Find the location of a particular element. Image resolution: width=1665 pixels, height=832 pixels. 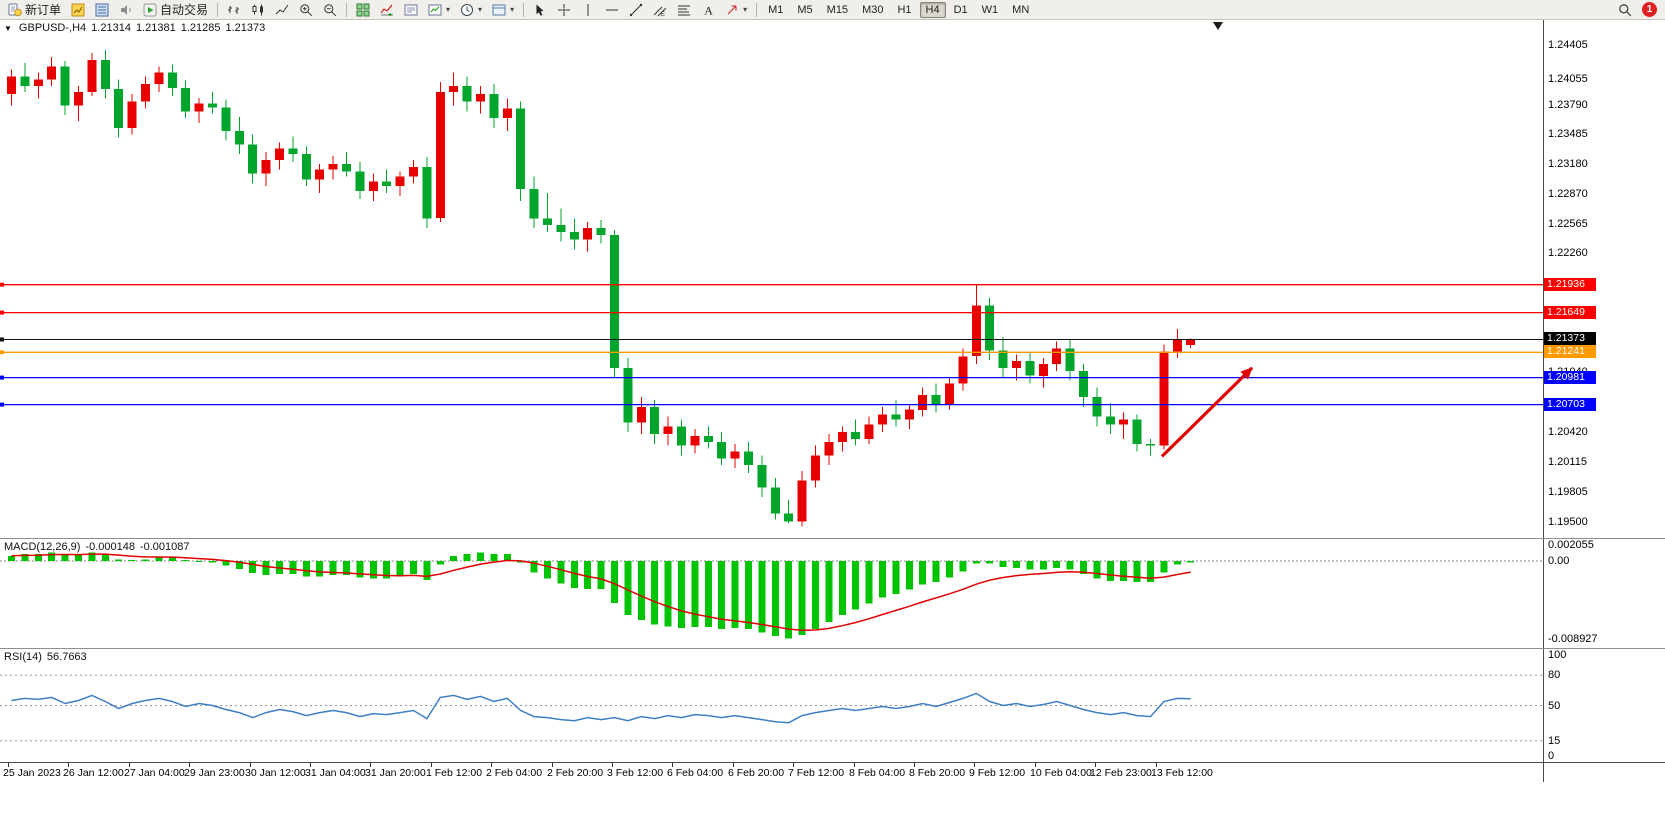

channel-button: E is located at coordinates (660, 10).